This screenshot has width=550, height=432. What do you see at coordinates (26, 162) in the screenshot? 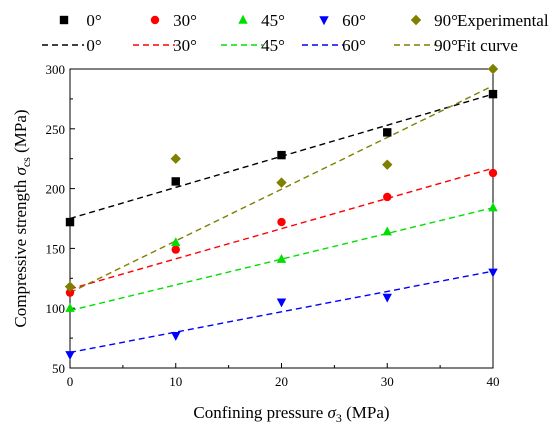
I see `y-axis-title-subscript: cs` at bounding box center [26, 162].